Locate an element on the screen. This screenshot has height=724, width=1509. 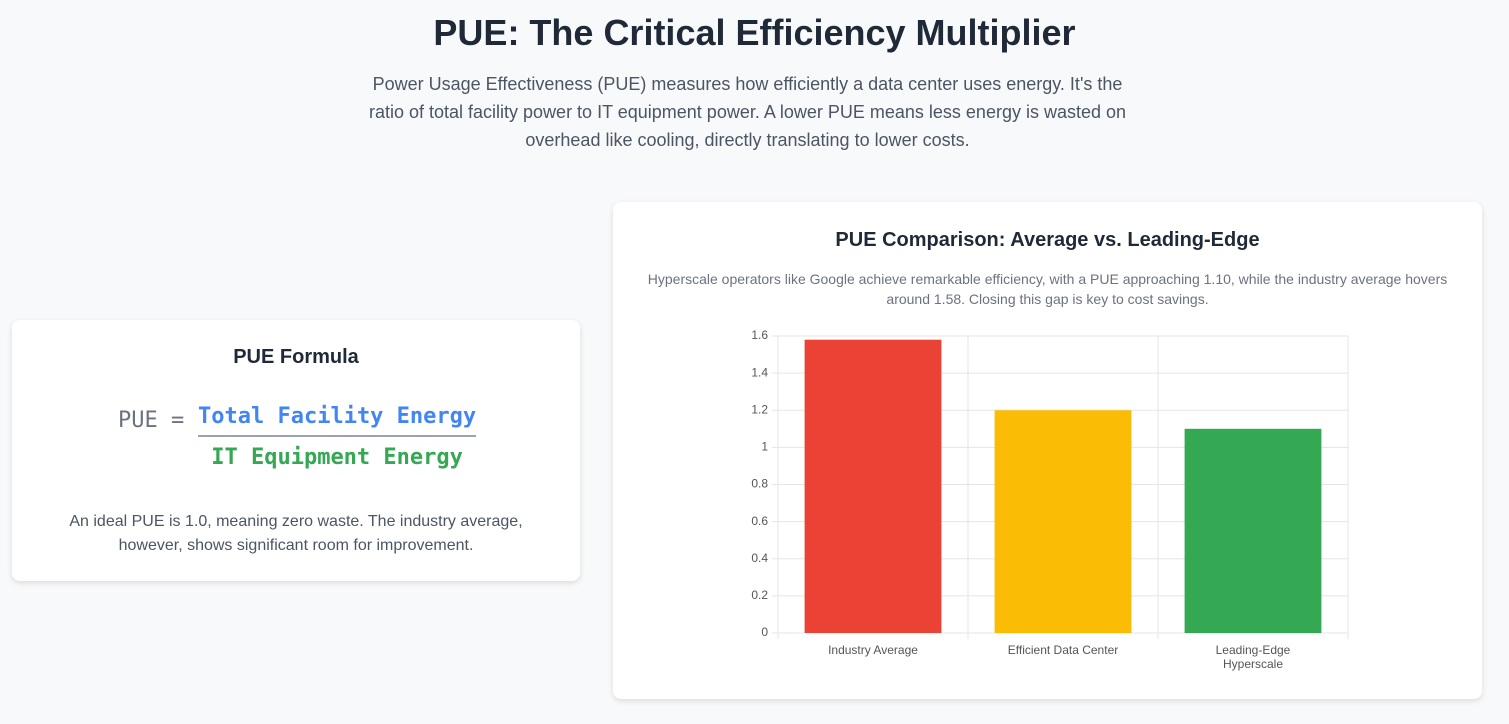
y-tick-label: 0.2 is located at coordinates (759, 595).